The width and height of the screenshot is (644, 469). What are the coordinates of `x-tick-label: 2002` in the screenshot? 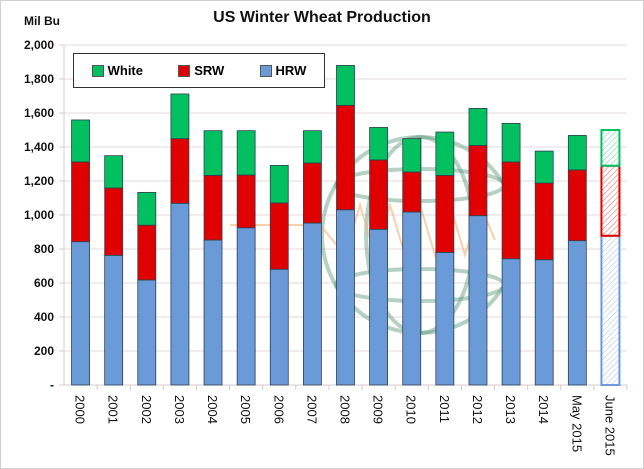 It's located at (146, 409).